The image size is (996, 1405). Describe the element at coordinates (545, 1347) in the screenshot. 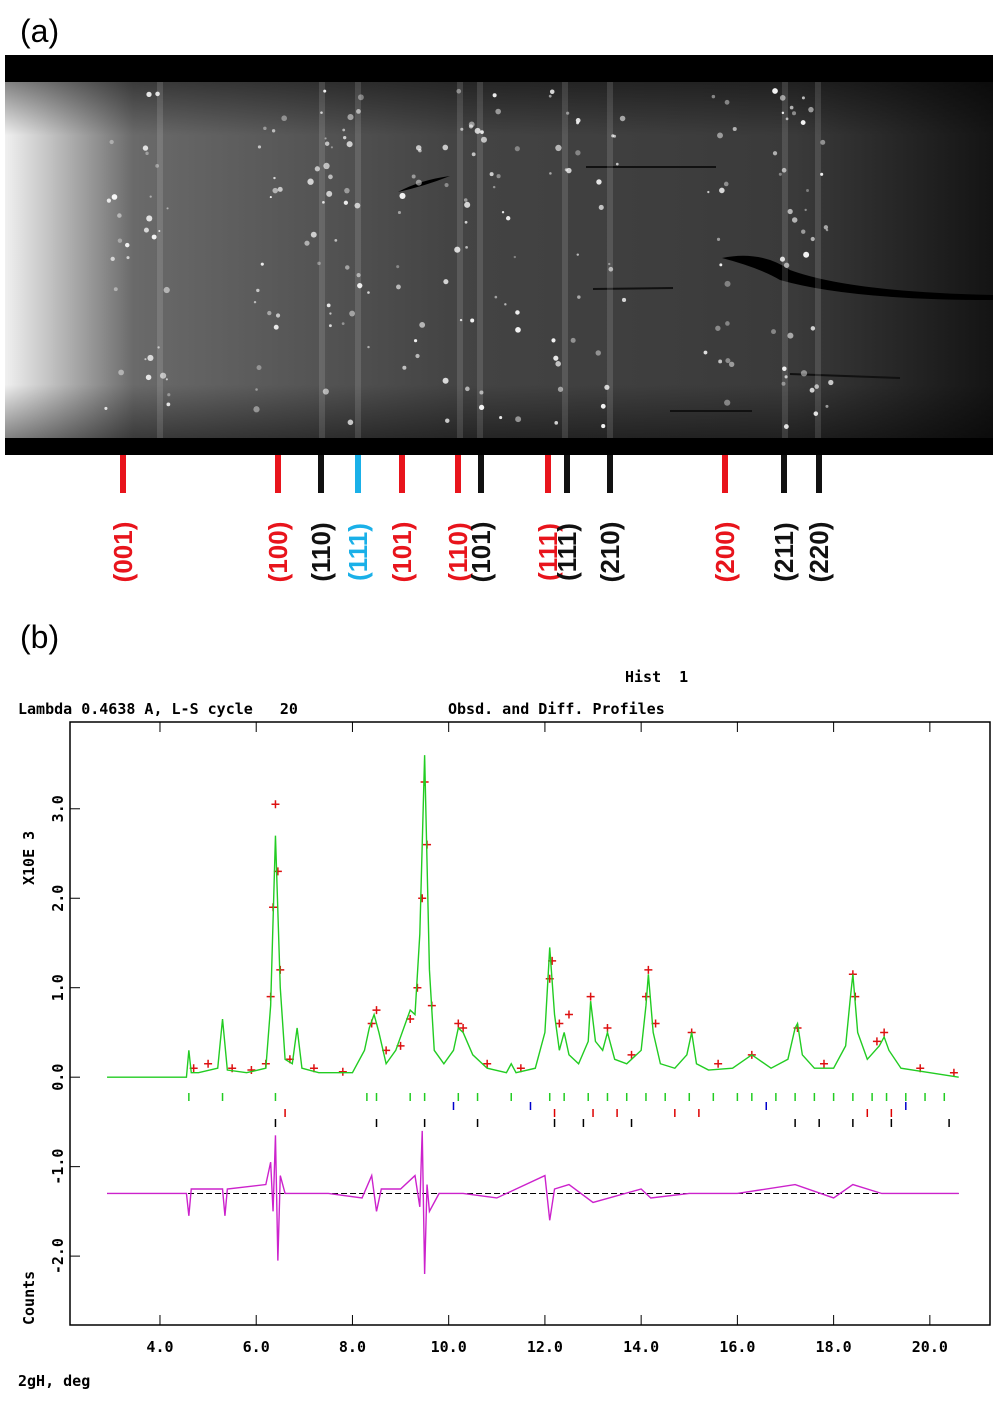

I see `x-tick-label: 12.0` at that location.